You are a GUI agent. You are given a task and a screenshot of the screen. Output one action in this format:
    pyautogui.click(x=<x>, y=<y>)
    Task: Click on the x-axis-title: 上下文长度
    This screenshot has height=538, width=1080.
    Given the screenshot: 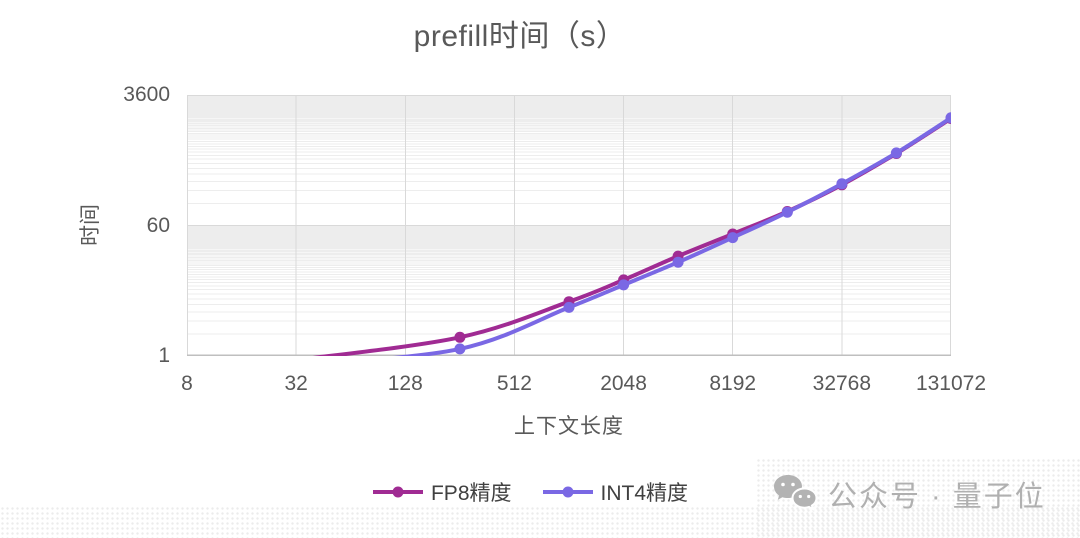 What is the action you would take?
    pyautogui.click(x=569, y=426)
    